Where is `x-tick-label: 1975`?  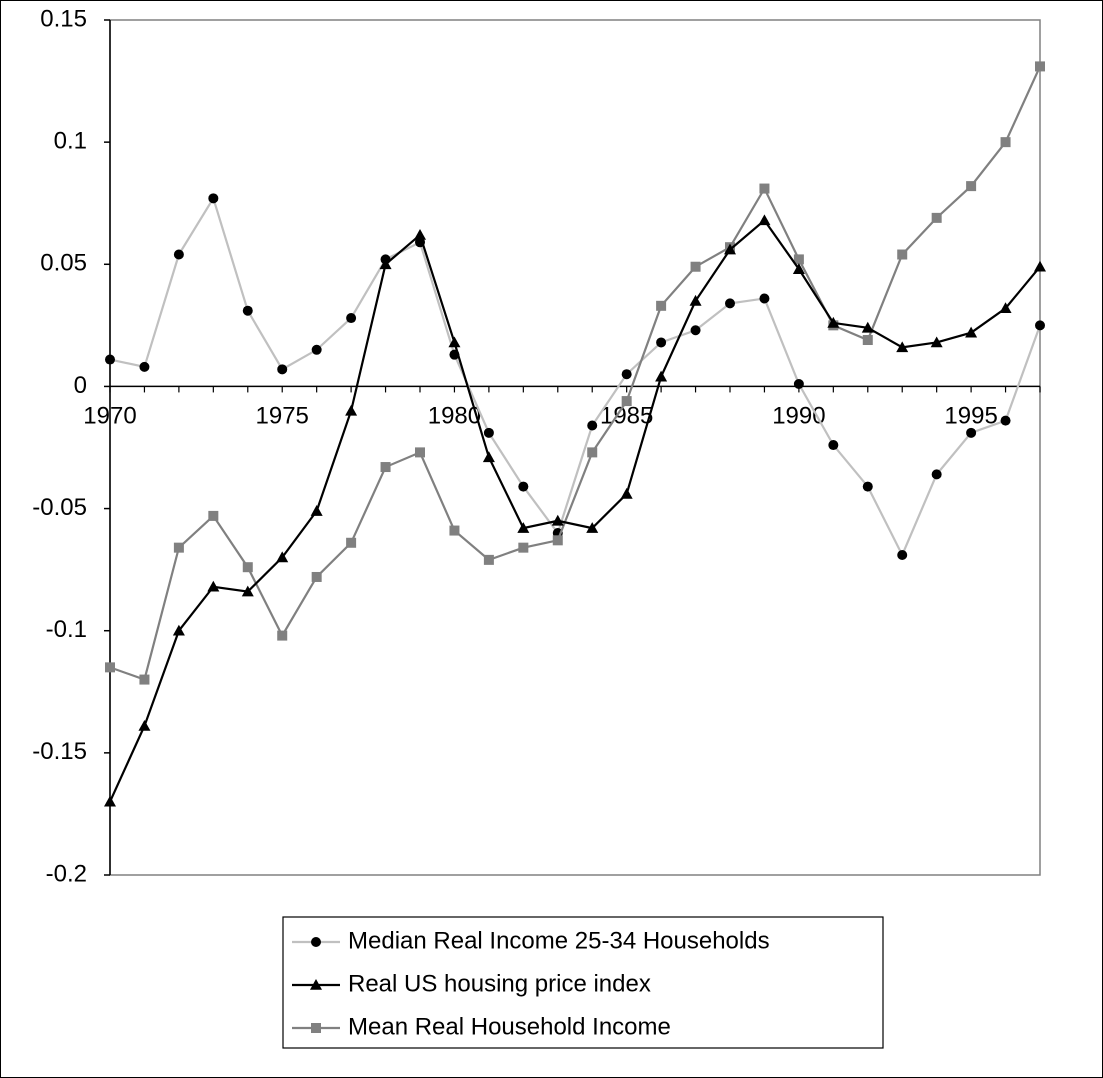
x-tick-label: 1975 is located at coordinates (282, 415).